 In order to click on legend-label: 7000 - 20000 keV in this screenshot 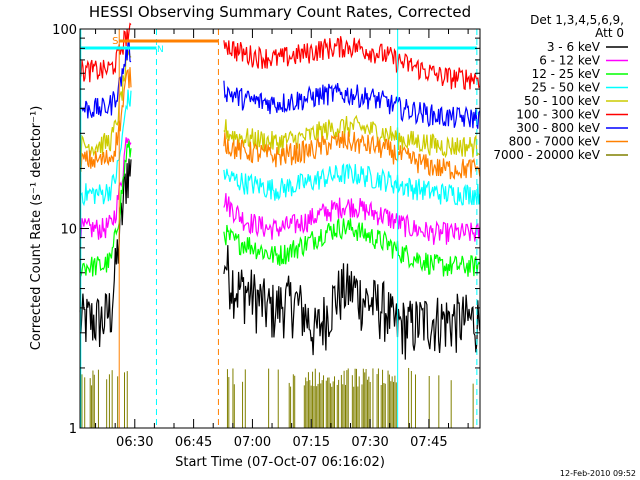, I will do `click(546, 155)`.